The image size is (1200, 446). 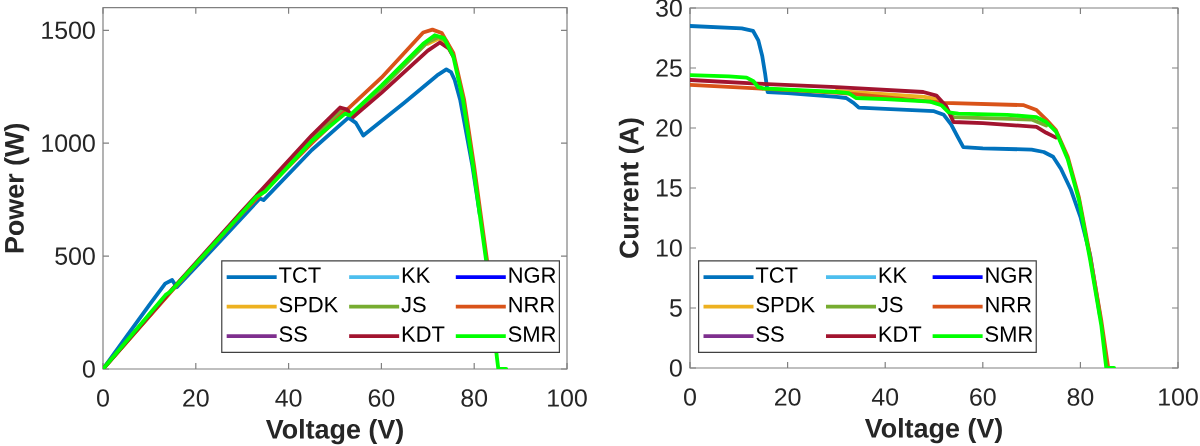 What do you see at coordinates (631, 188) in the screenshot?
I see `y-axis-title: Current (A)` at bounding box center [631, 188].